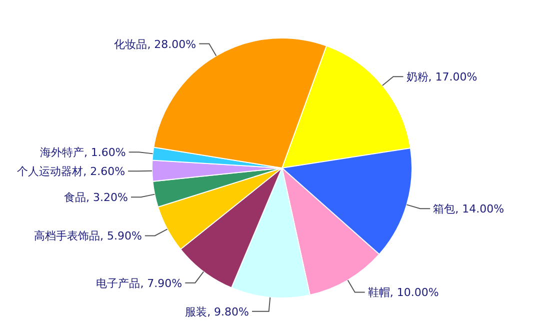 This screenshot has width=538, height=331. Describe the element at coordinates (96, 197) in the screenshot. I see `slice-label: 食品, 3.20%` at that location.